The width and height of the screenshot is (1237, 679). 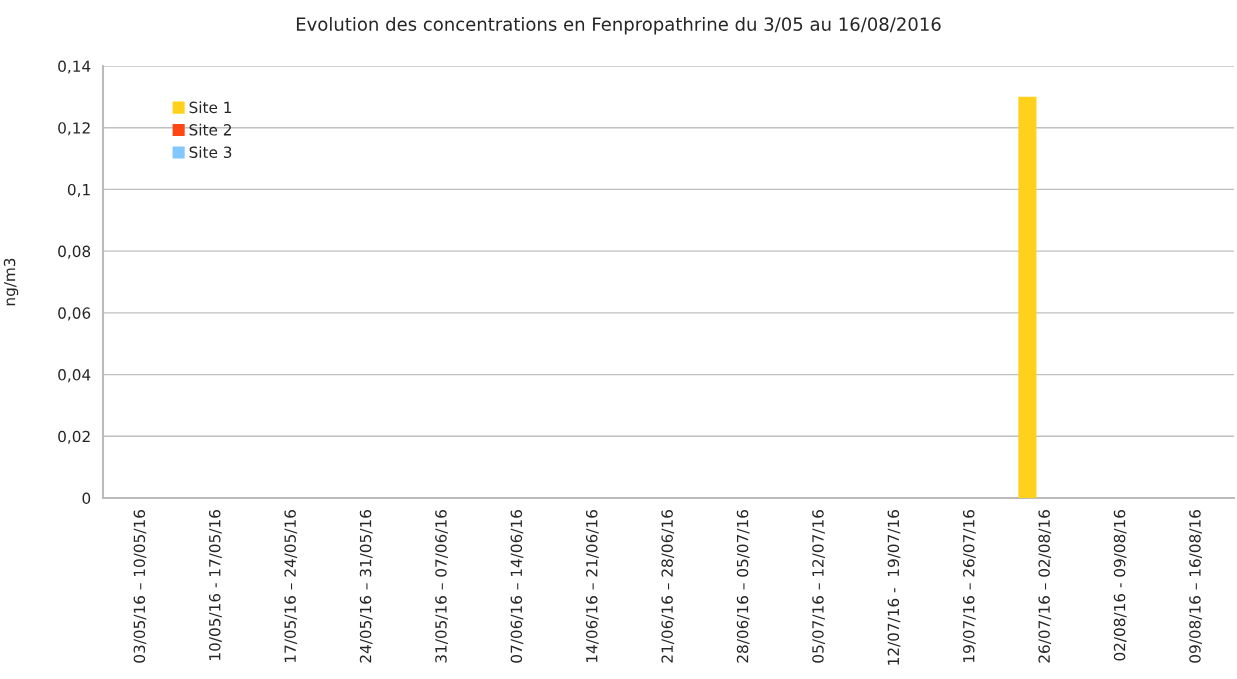 I want to click on x-tick-label: 05/07/16 – 12/07/16, so click(x=818, y=586).